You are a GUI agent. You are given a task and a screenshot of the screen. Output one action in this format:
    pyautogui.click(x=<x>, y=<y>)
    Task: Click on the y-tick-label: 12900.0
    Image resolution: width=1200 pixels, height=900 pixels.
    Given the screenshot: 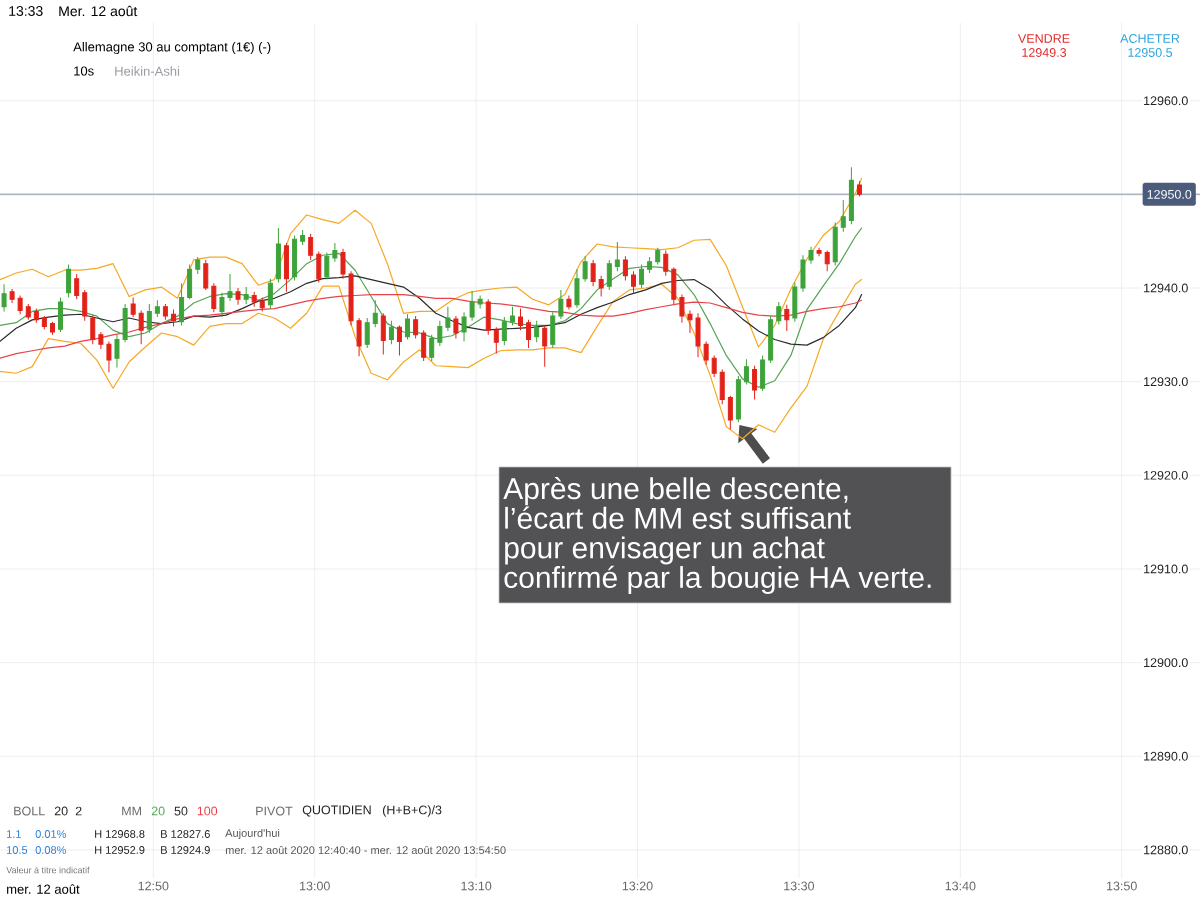 What is the action you would take?
    pyautogui.click(x=1166, y=663)
    